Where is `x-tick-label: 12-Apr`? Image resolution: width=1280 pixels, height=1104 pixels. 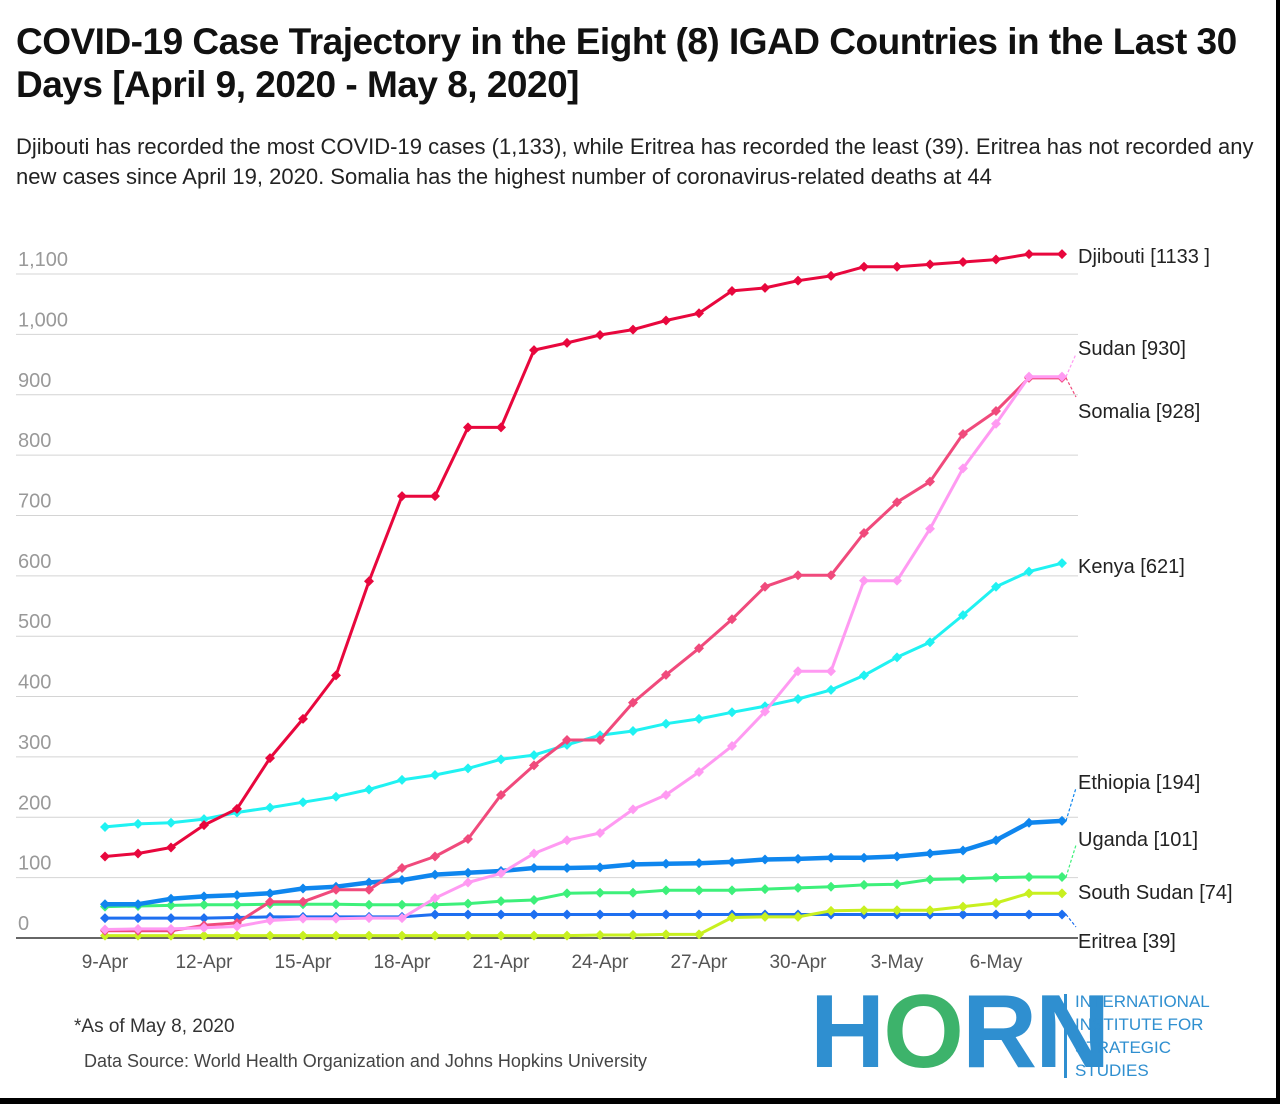 x-tick-label: 12-Apr is located at coordinates (204, 962).